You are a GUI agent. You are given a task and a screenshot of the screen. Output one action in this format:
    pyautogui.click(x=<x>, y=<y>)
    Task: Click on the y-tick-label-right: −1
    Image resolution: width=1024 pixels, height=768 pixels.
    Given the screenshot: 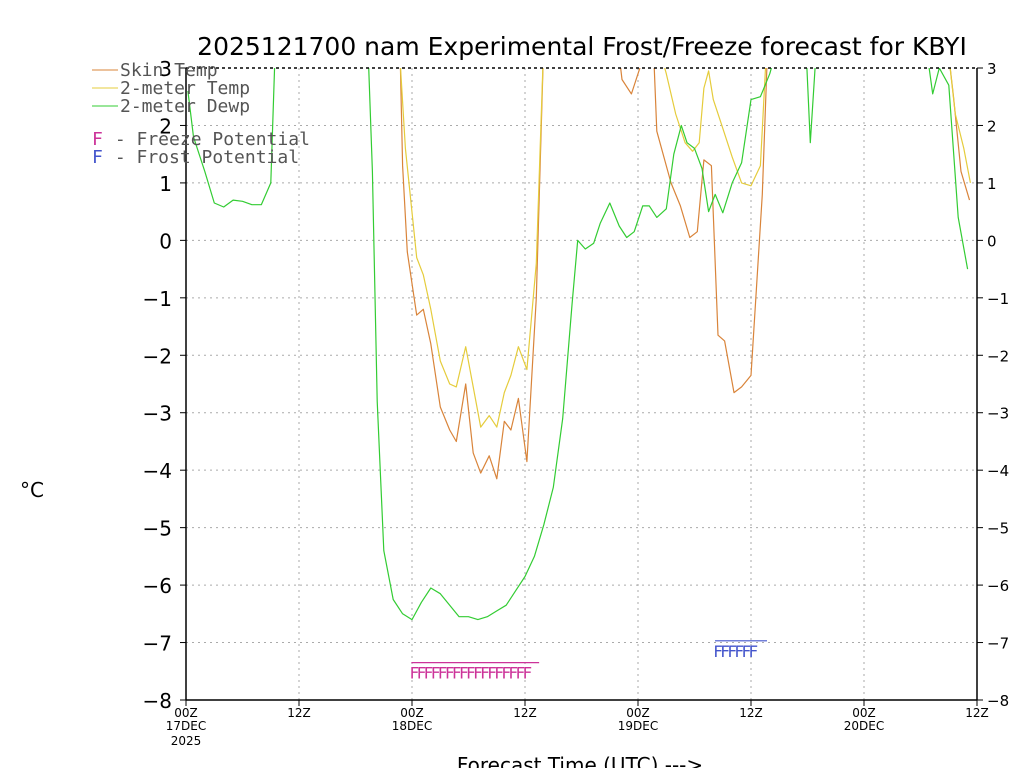 What is the action you would take?
    pyautogui.click(x=998, y=299)
    